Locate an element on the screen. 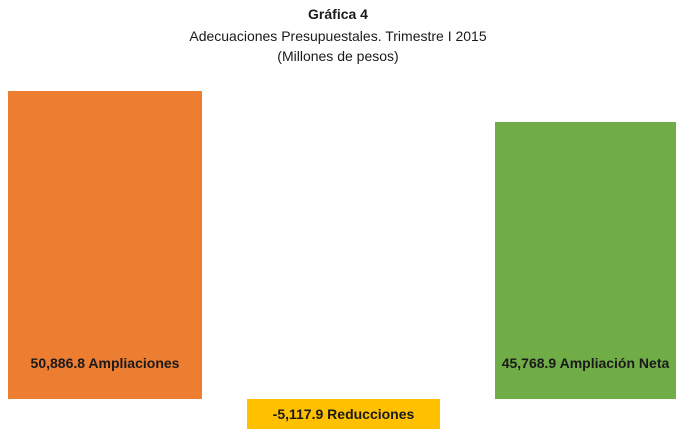 The height and width of the screenshot is (436, 676). data-label: 50,886.8 Ampliaciones is located at coordinates (105, 376).